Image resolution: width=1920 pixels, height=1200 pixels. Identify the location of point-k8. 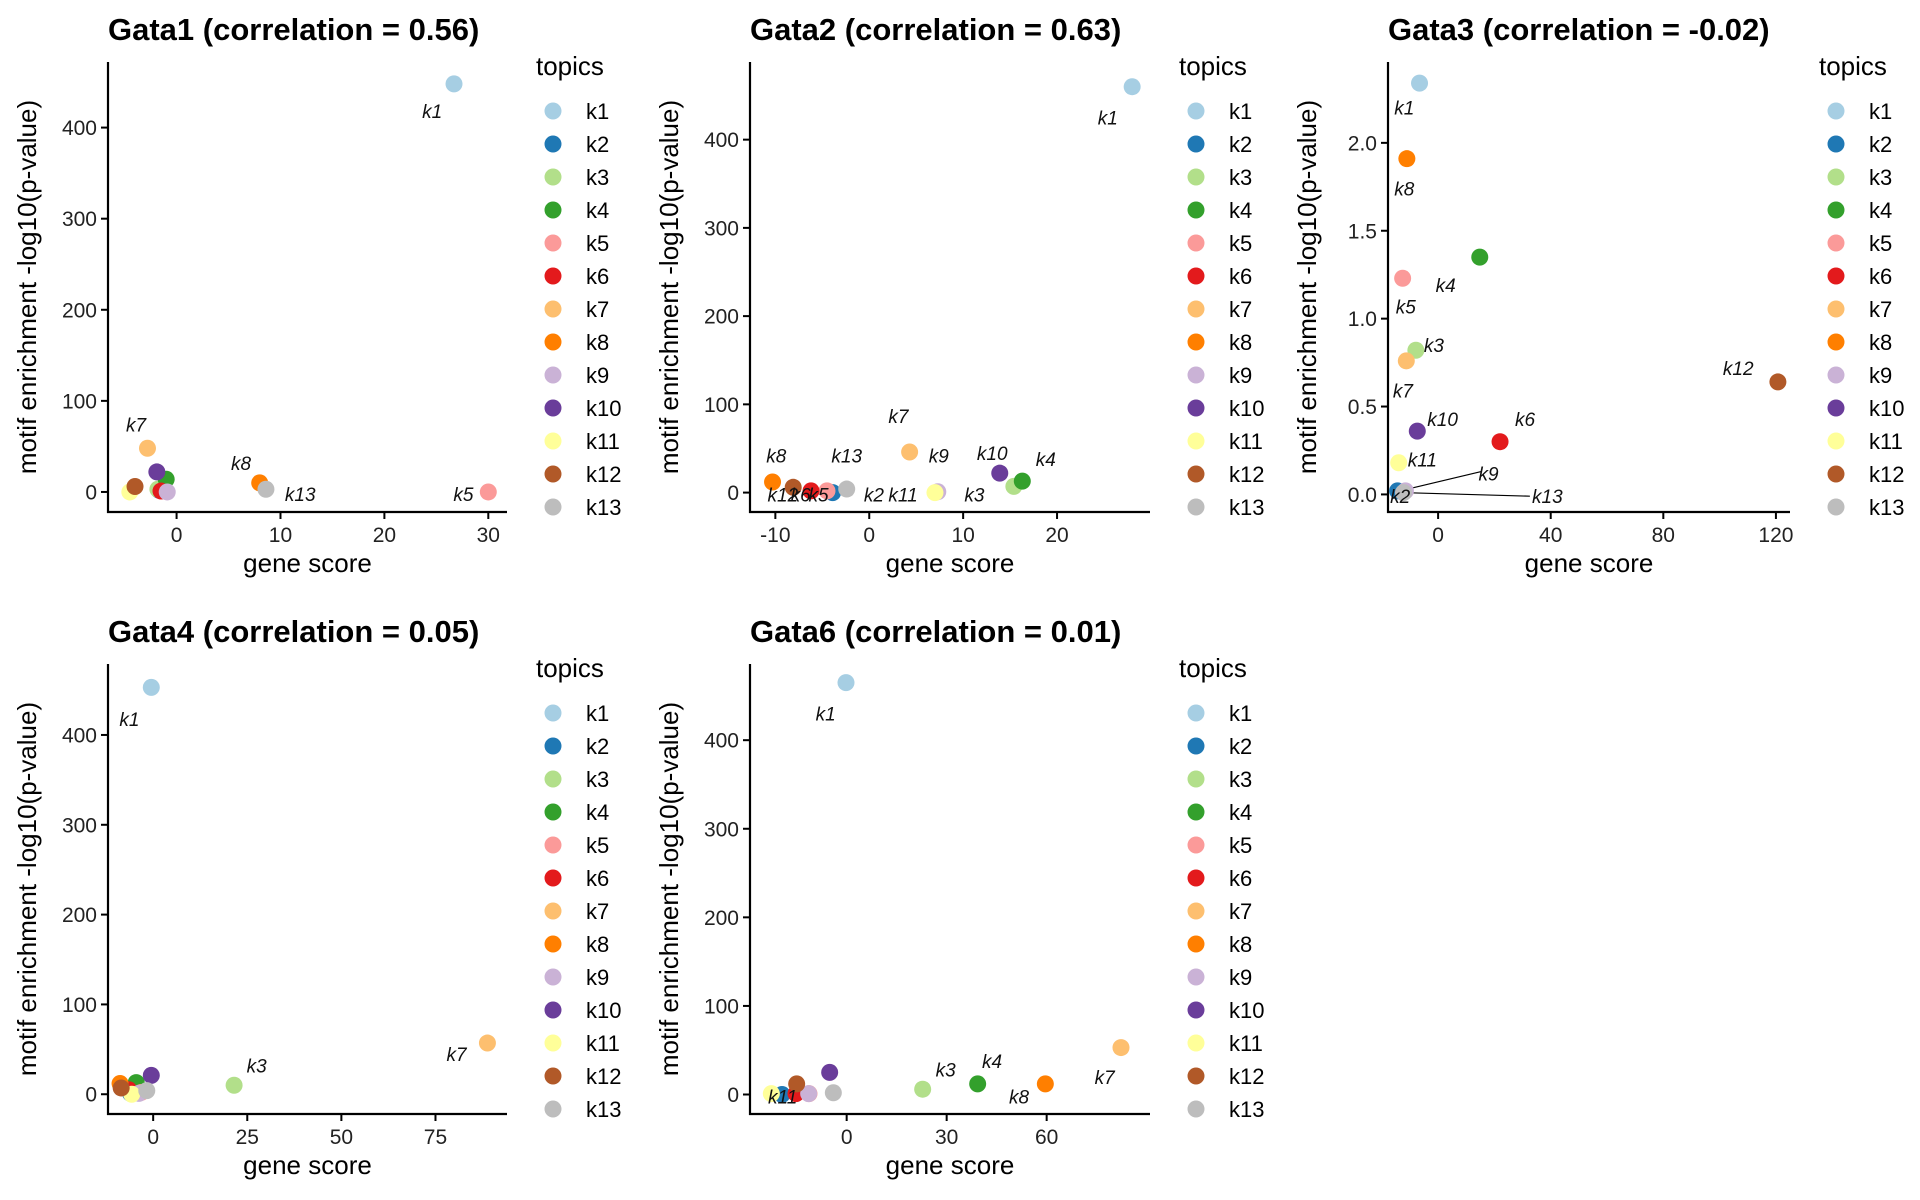
(1407, 159).